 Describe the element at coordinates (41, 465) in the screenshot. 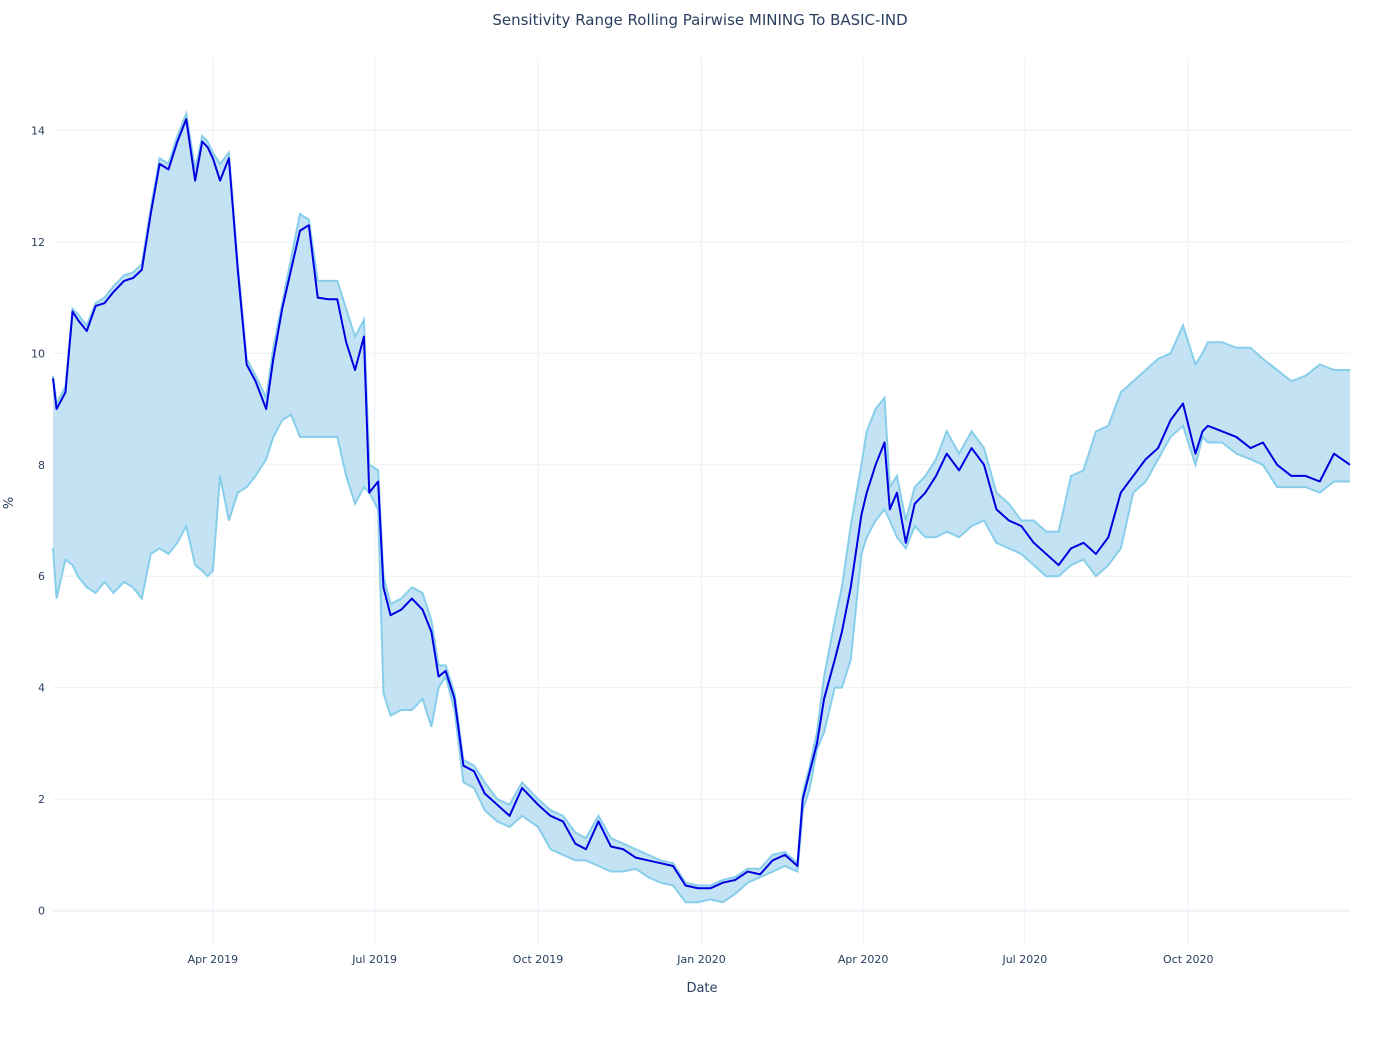

I see `y-tick-label: 8` at that location.